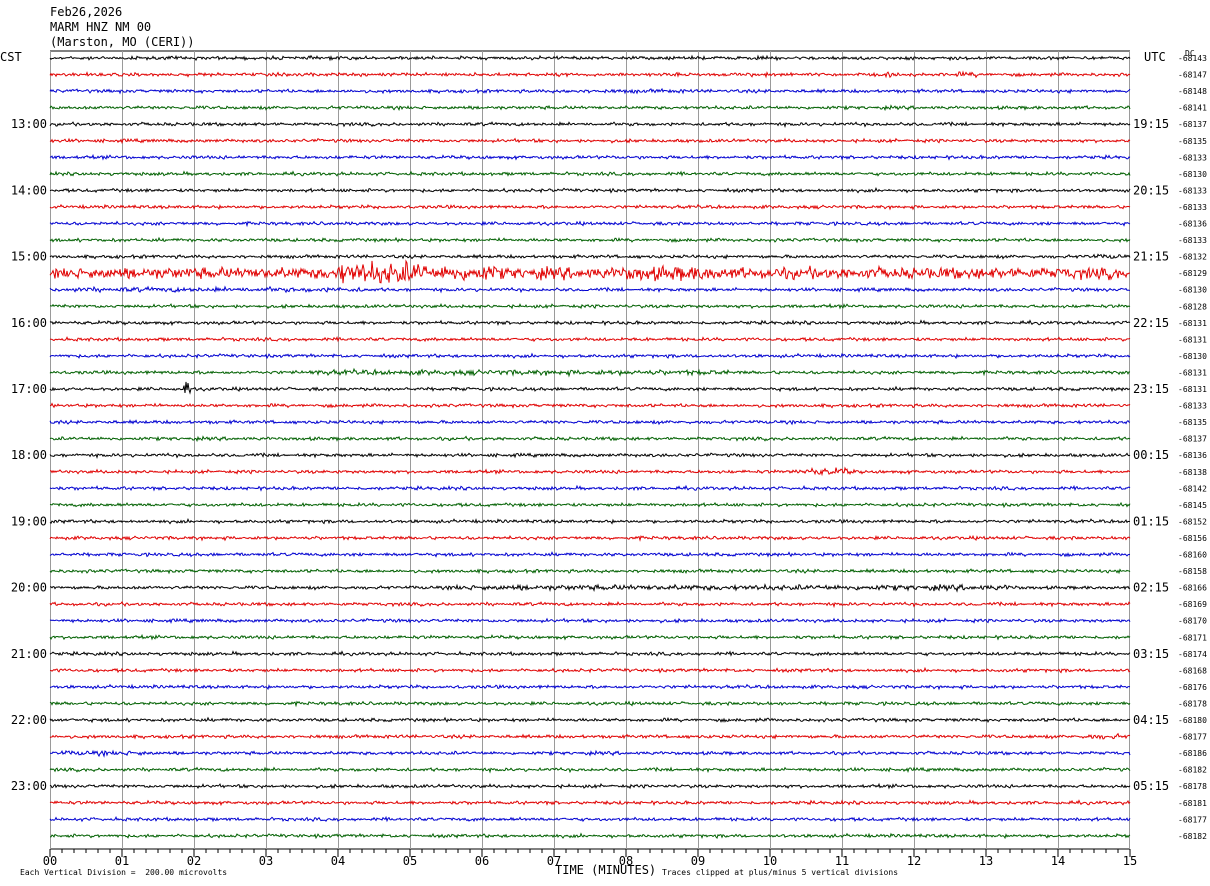 Image resolution: width=1210 pixels, height=886 pixels. What do you see at coordinates (1192, 604) in the screenshot?
I see `dc-offset-label: -68169` at bounding box center [1192, 604].